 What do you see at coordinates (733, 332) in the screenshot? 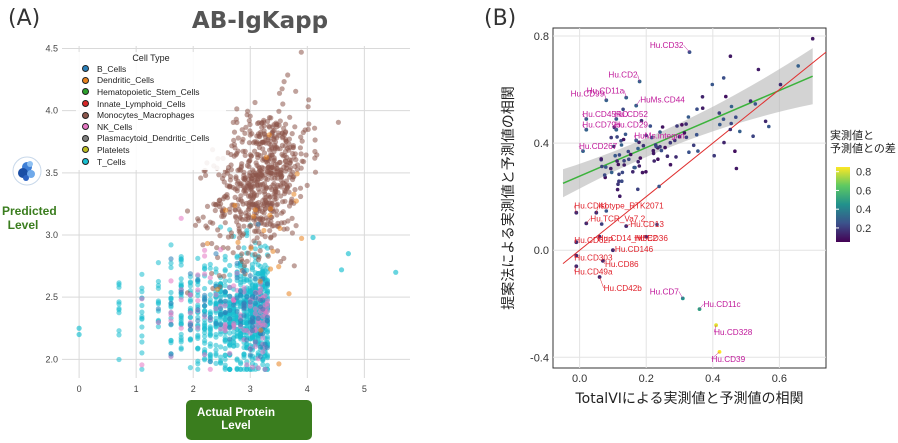
I see `point-label: Hu.CD328` at bounding box center [733, 332].